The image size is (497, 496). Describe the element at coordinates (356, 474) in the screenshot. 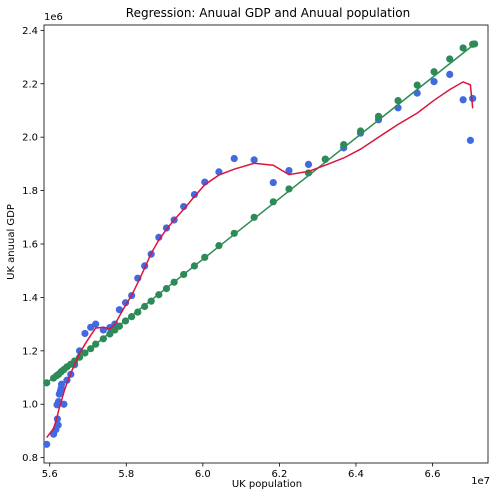

I see `x-tick-label: 6.4` at that location.